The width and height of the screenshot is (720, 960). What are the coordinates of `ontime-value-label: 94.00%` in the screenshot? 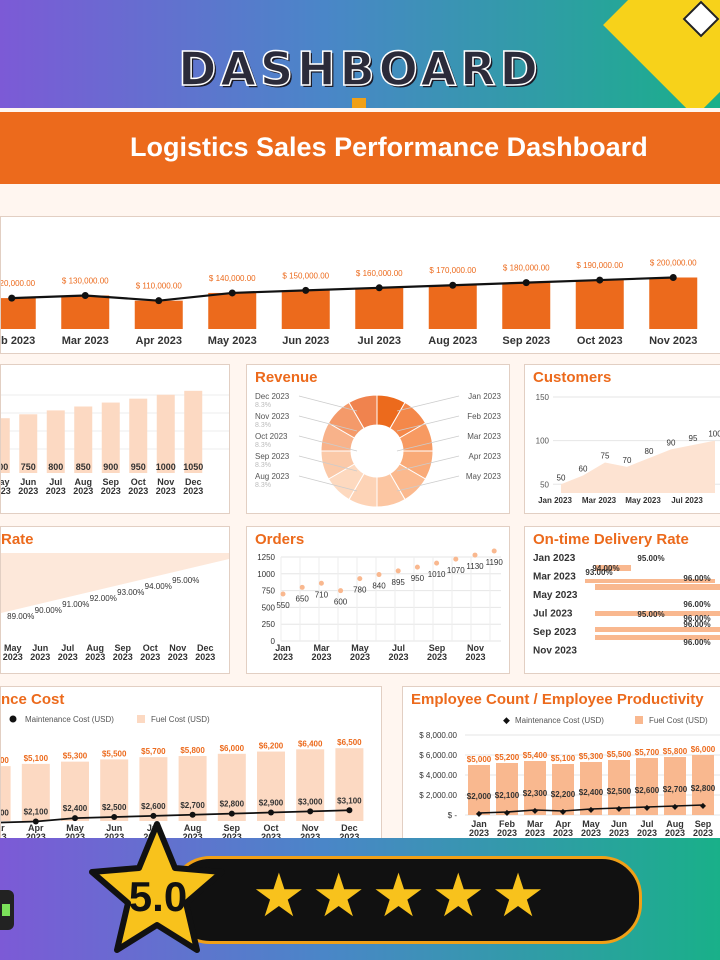 It's located at (605, 568).